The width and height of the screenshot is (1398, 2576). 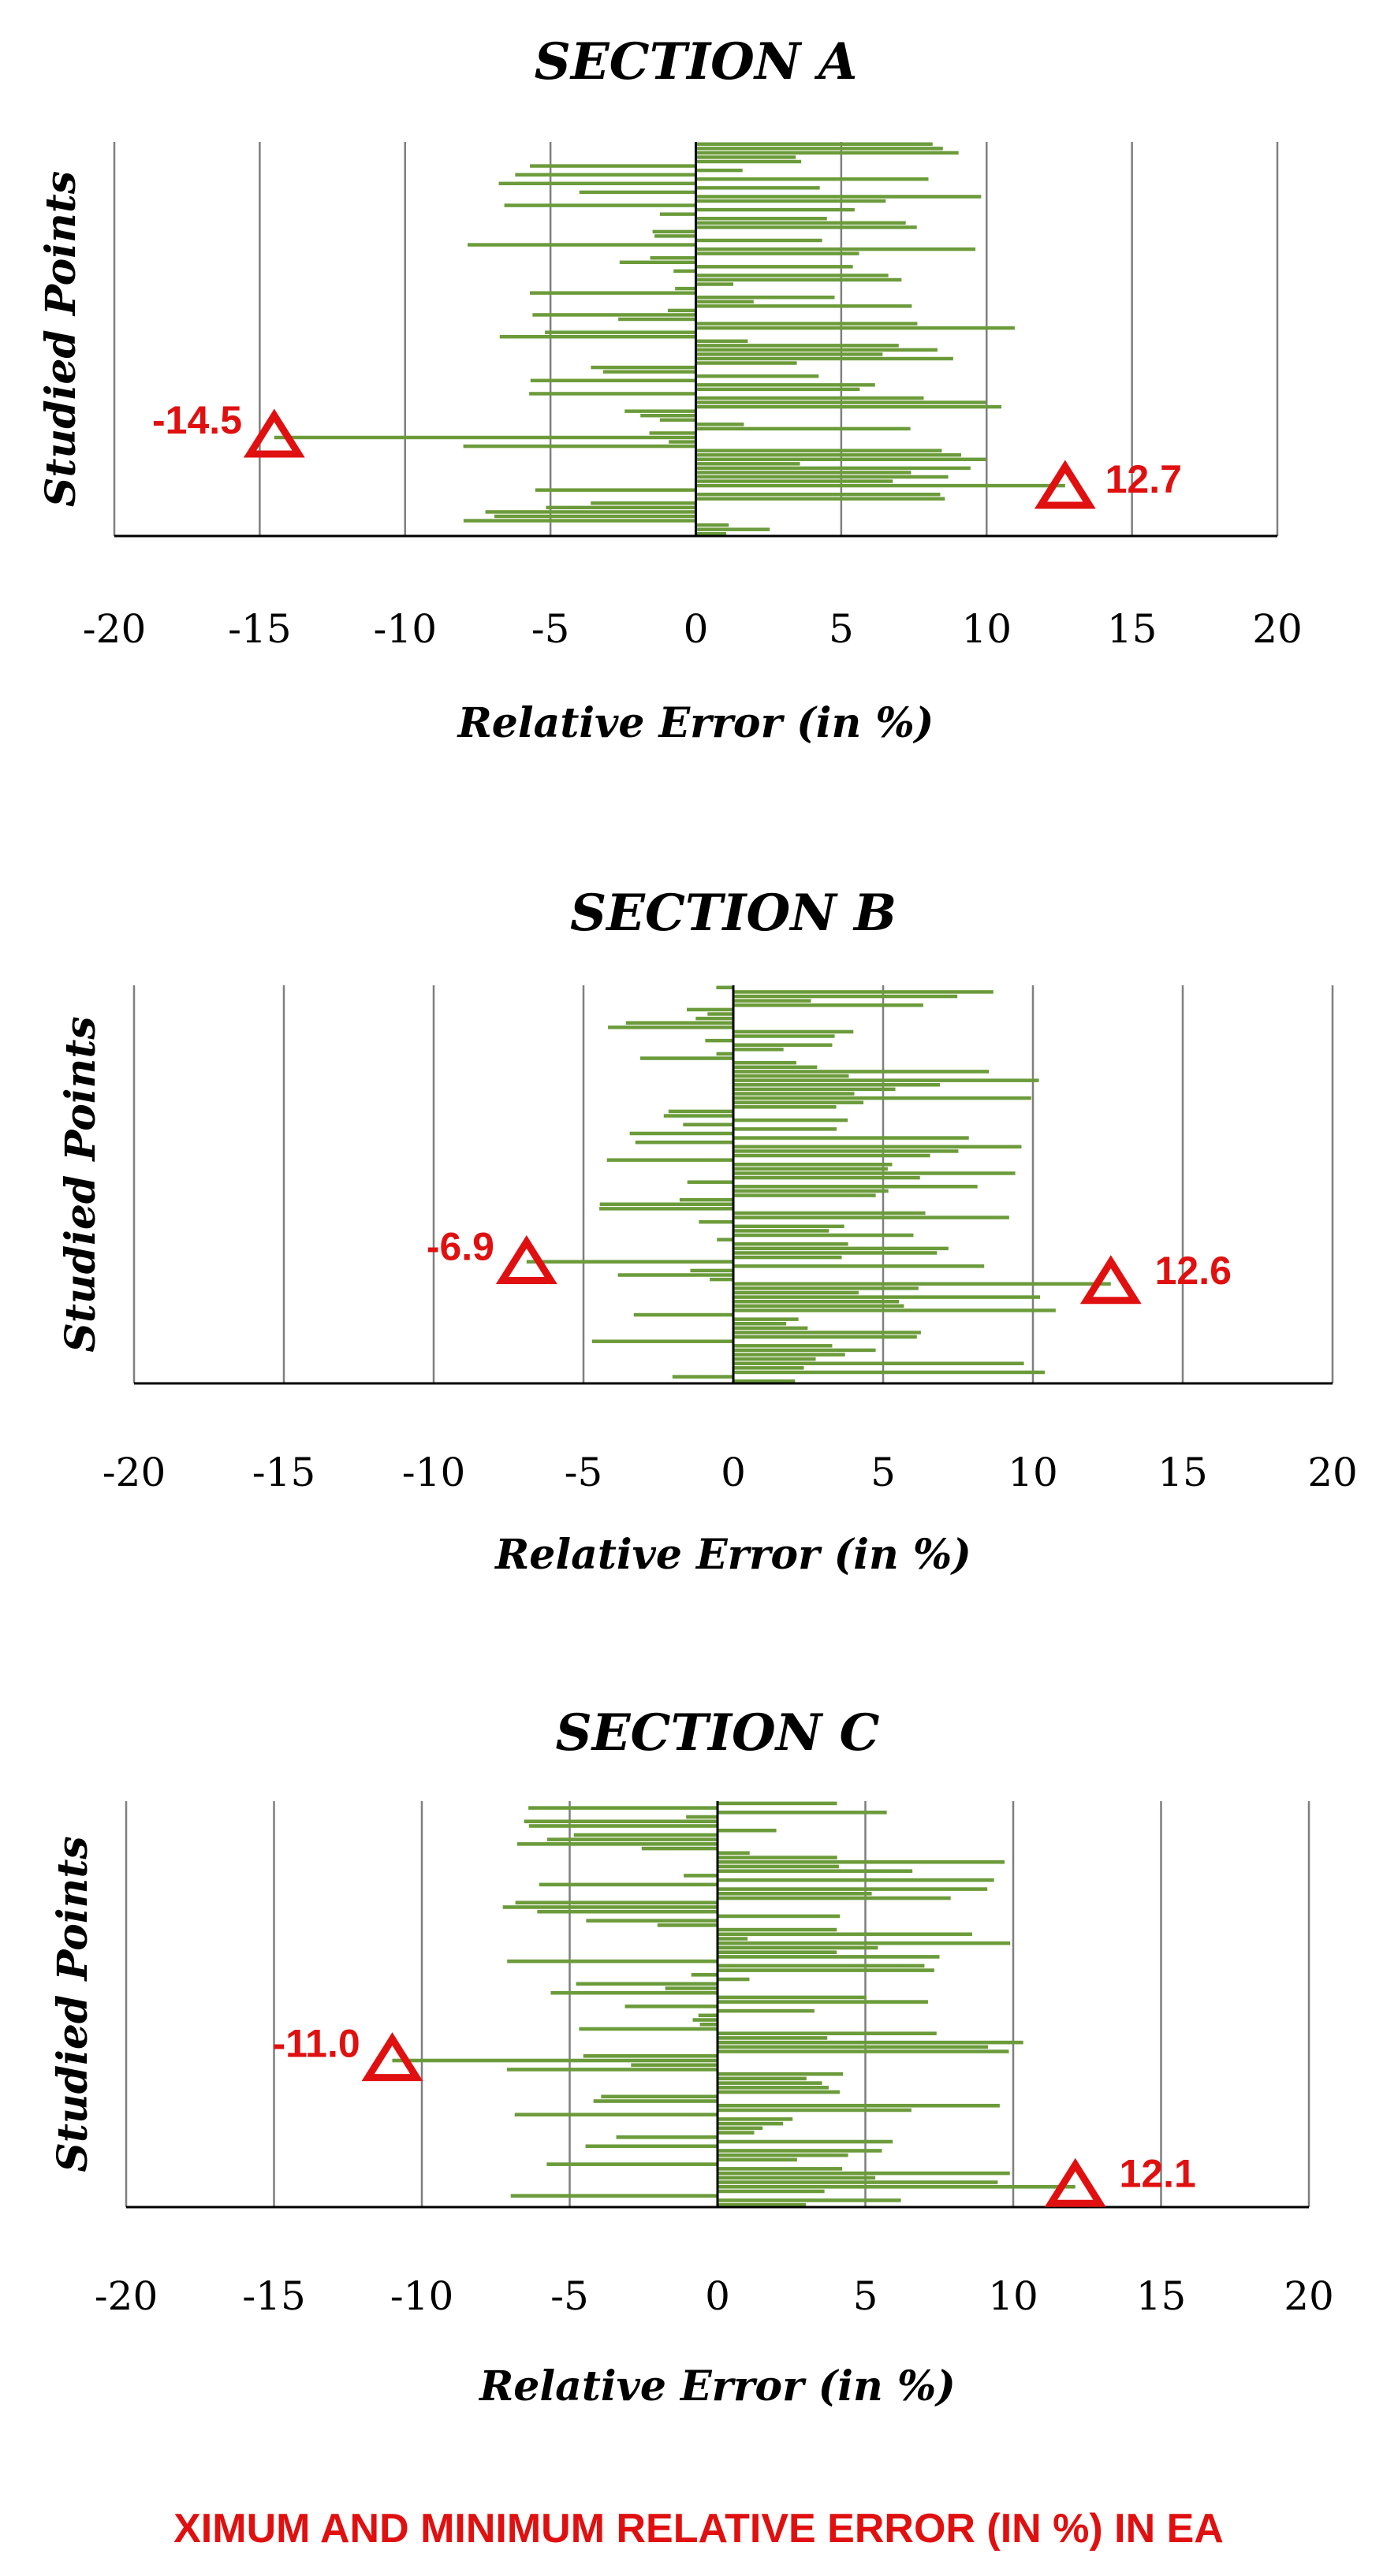 What do you see at coordinates (316, 2044) in the screenshot?
I see `min-value-label: -11.0` at bounding box center [316, 2044].